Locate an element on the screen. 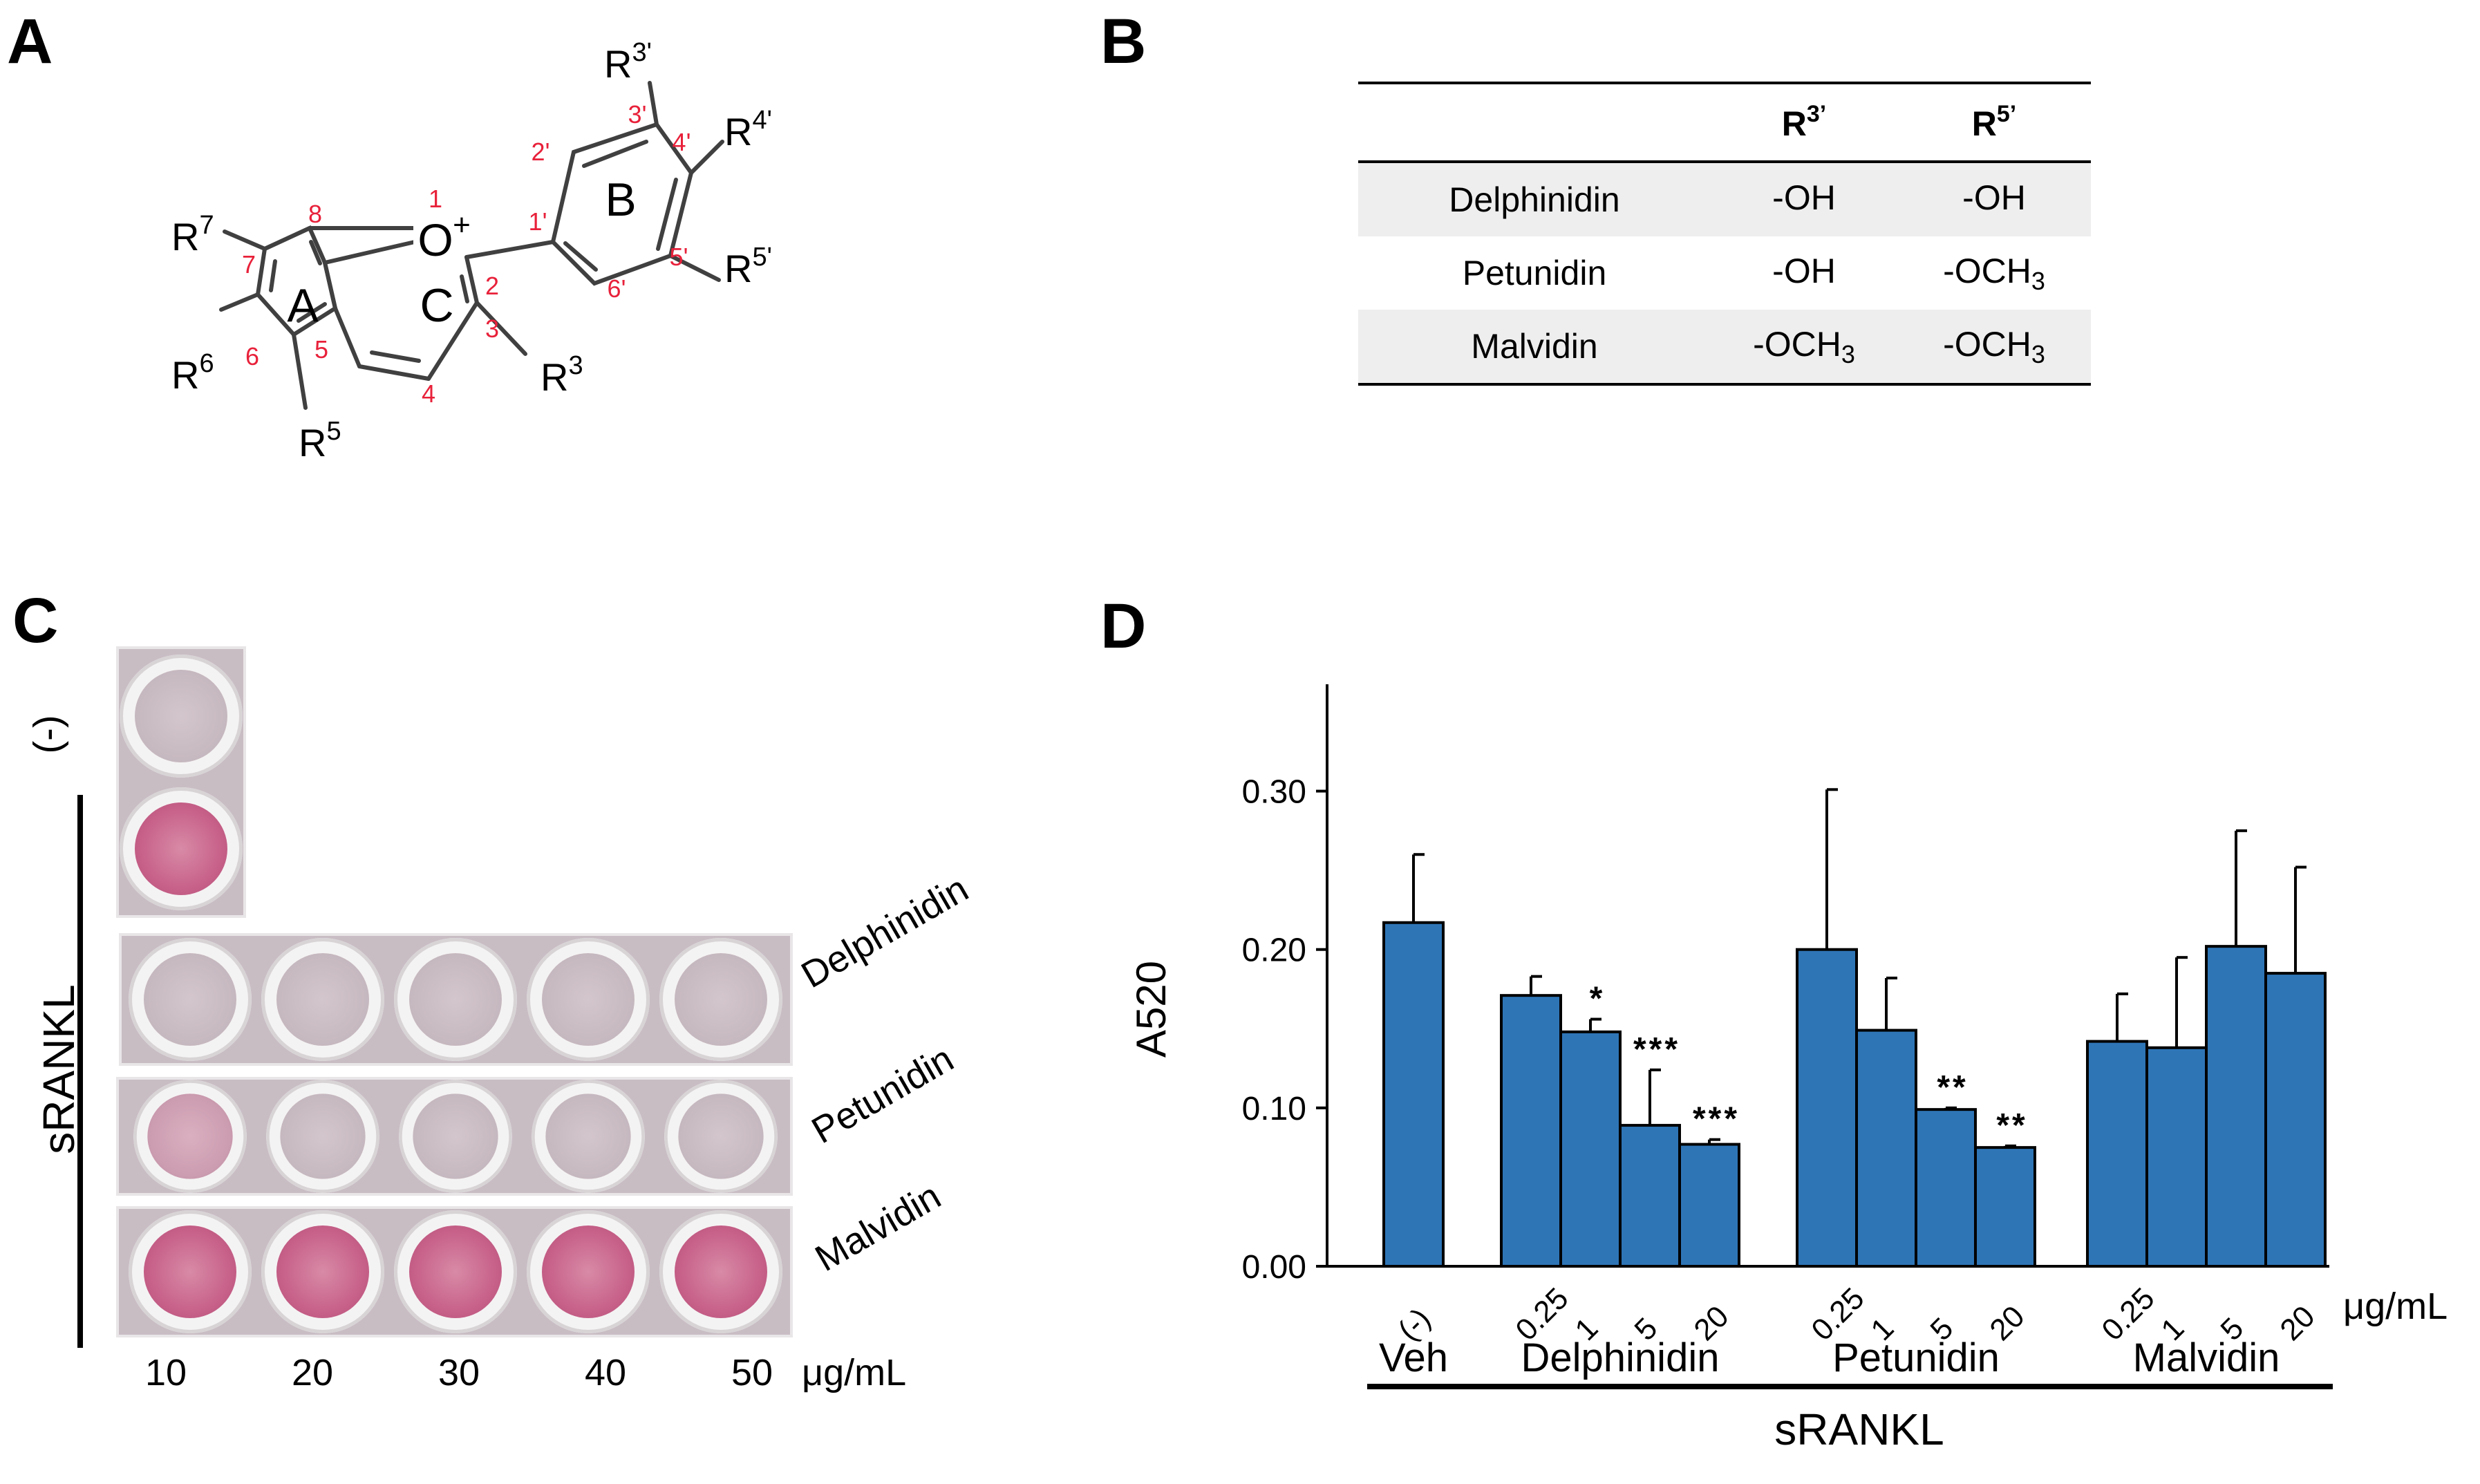 The height and width of the screenshot is (1484, 2480). oxonium-atom: O is located at coordinates (435, 239).